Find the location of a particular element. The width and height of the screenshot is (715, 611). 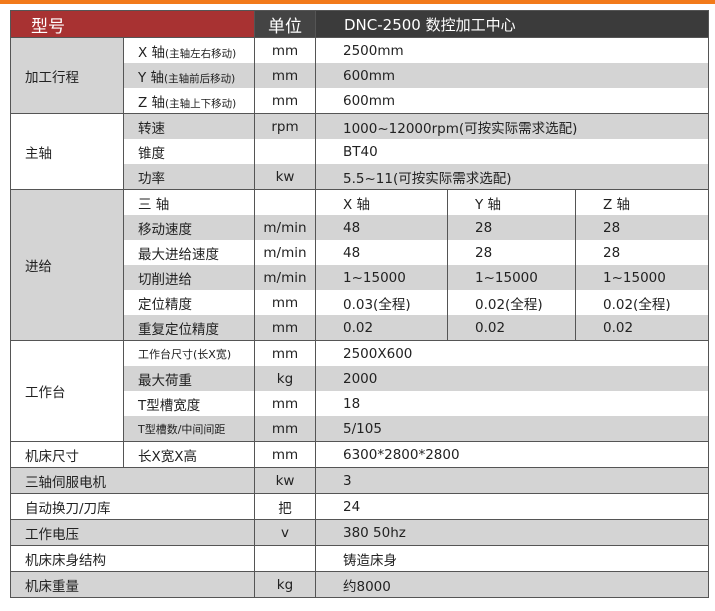

unit-cell: rpm is located at coordinates (285, 126).